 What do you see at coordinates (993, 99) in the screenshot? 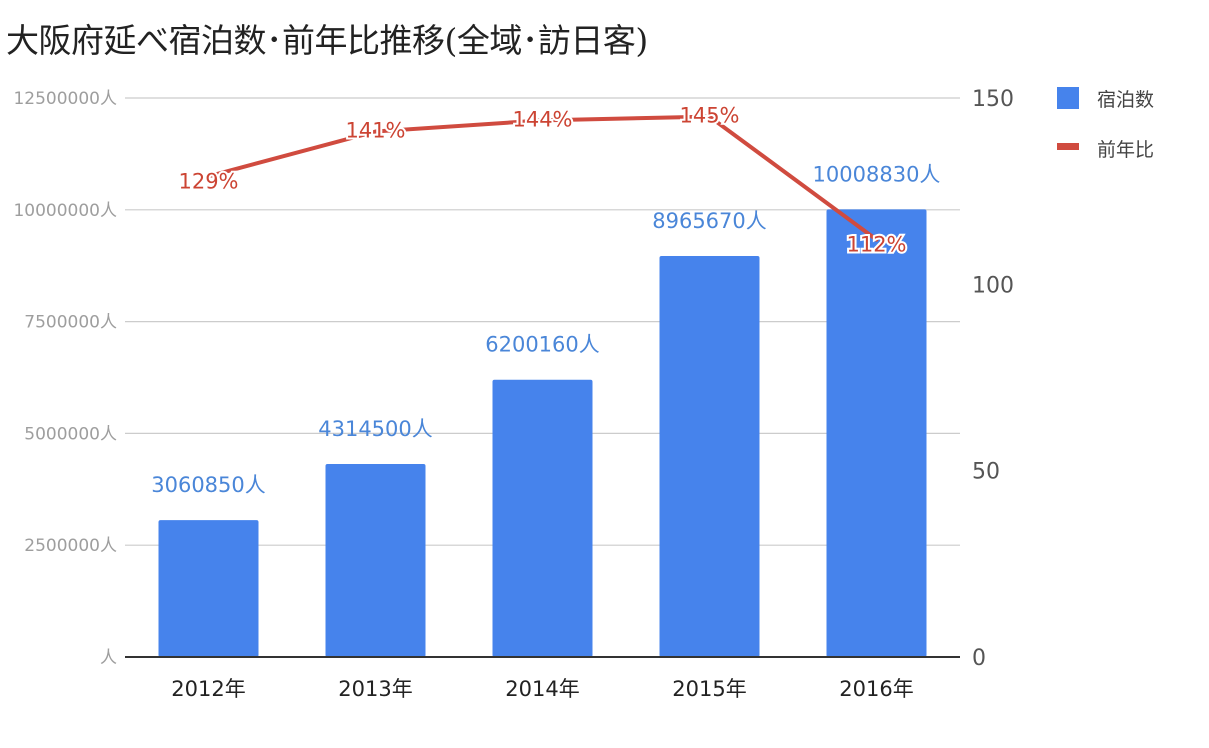
I see `right-tick-label: 150` at bounding box center [993, 99].